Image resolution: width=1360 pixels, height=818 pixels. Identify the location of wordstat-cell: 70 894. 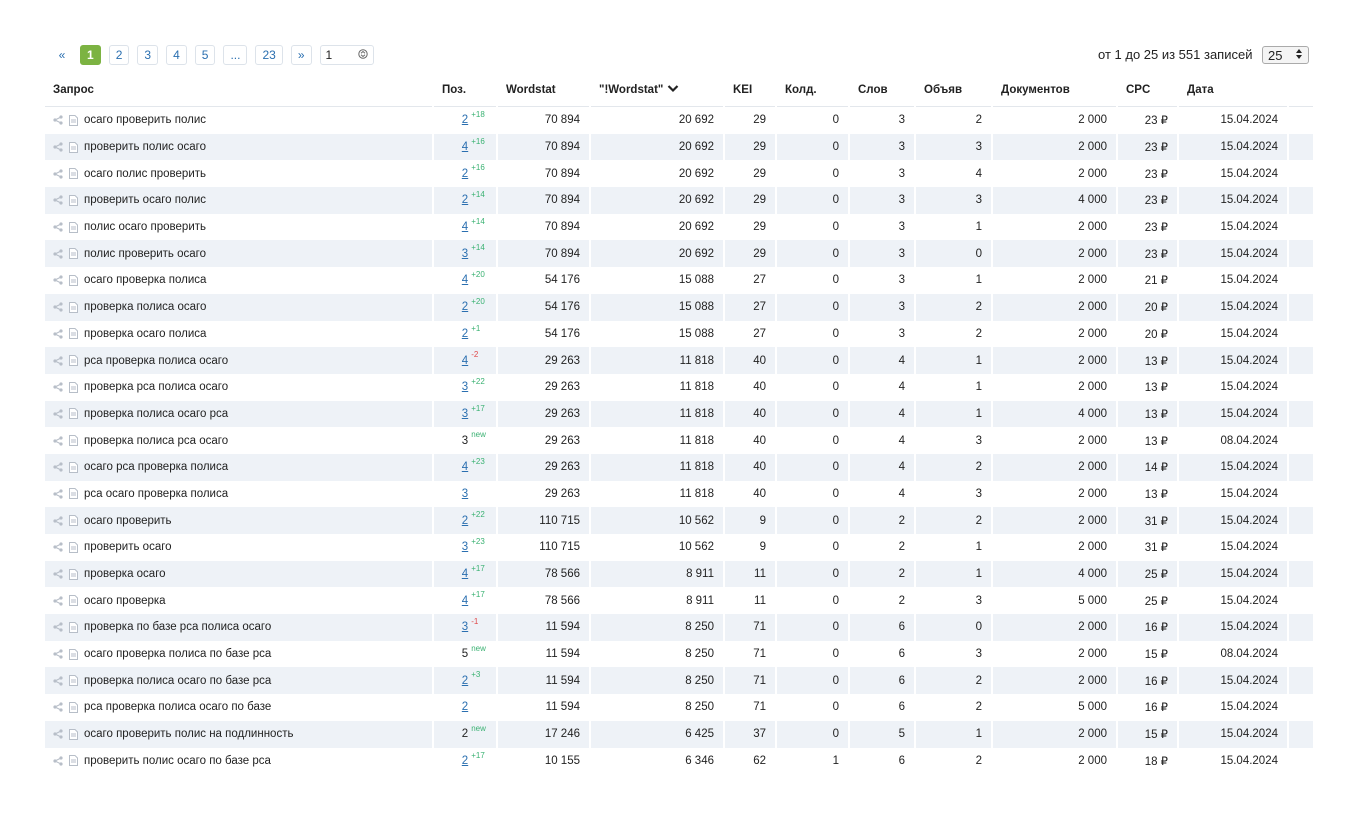
(544, 200).